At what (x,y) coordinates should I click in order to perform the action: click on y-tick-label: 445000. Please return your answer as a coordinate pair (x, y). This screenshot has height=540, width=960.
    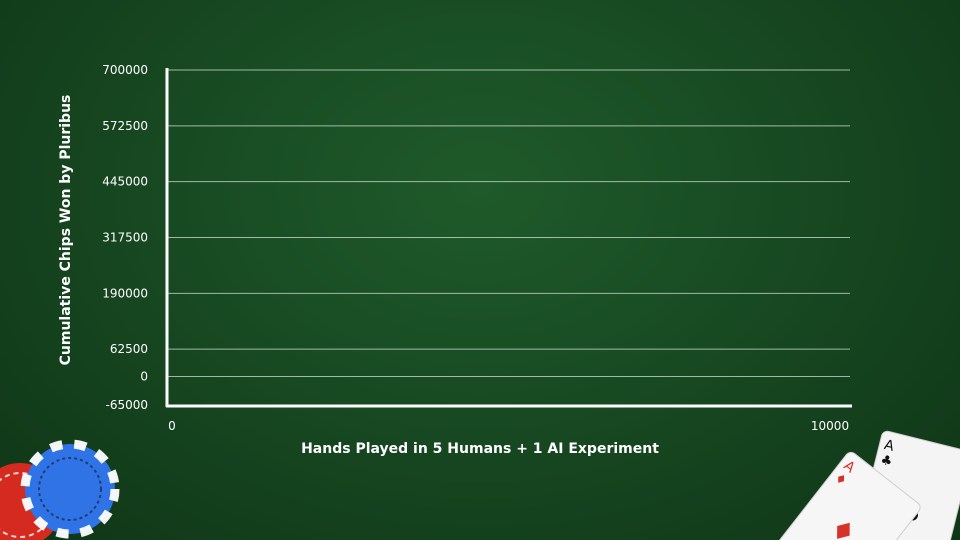
    Looking at the image, I should click on (125, 182).